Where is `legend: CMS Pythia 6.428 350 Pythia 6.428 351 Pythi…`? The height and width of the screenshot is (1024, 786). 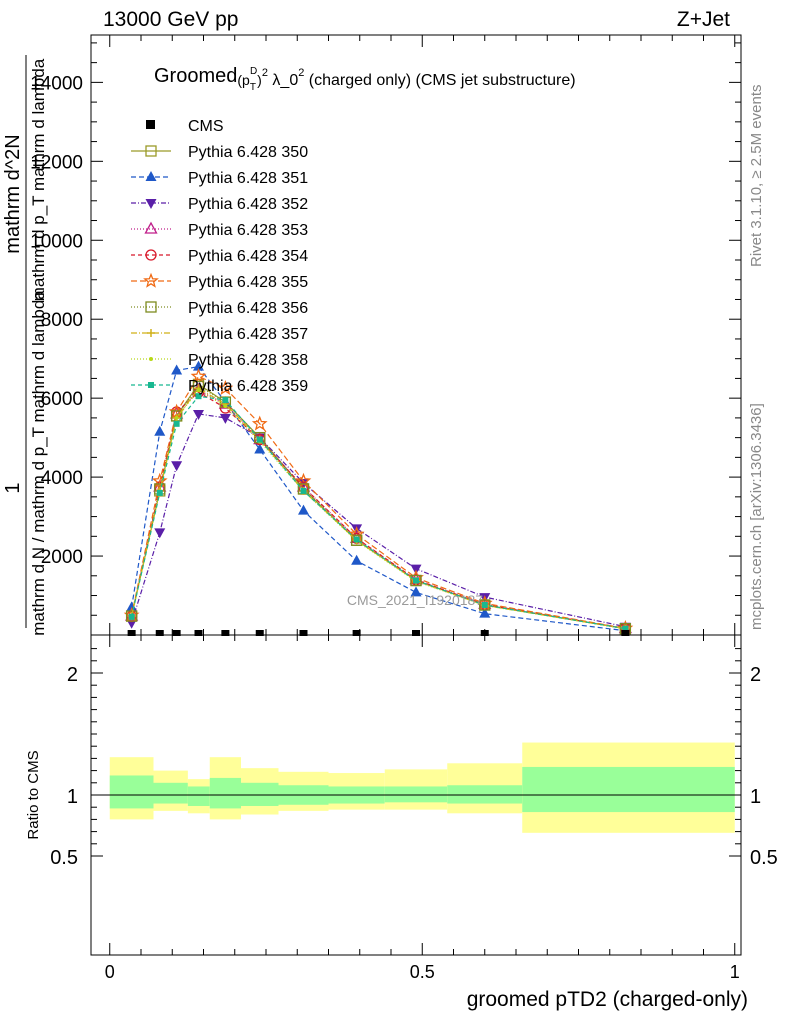
legend: CMS Pythia 6.428 350 Pythia 6.428 351 Pythi… is located at coordinates (219, 256).